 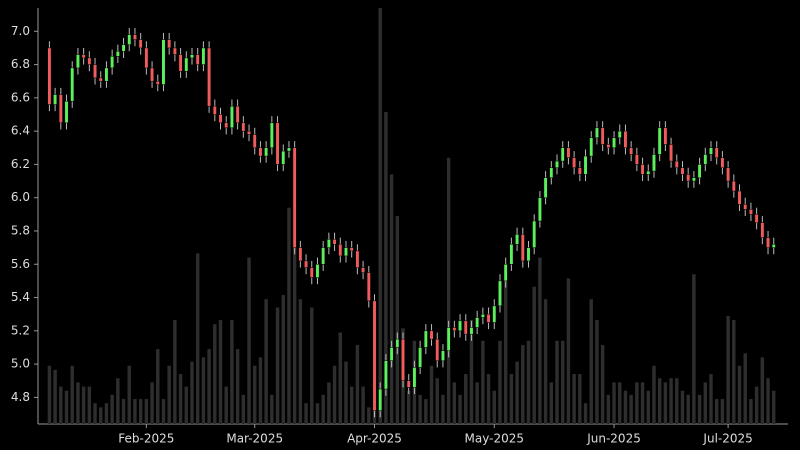 I want to click on y-tick-label: 4.8, so click(x=20, y=397).